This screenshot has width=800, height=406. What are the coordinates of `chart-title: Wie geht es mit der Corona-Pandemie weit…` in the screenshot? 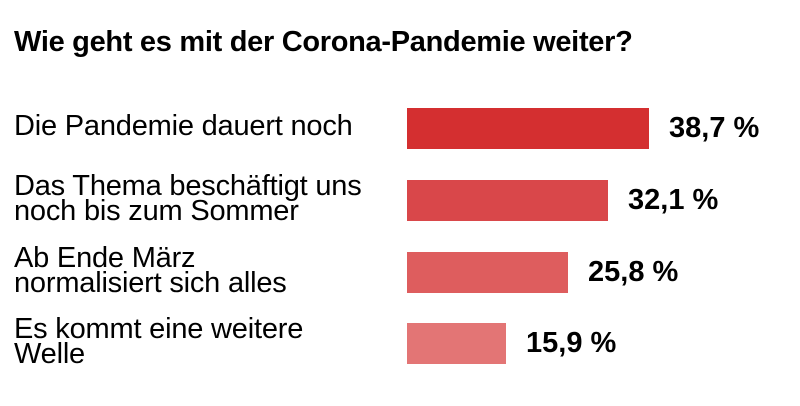 It's located at (323, 42).